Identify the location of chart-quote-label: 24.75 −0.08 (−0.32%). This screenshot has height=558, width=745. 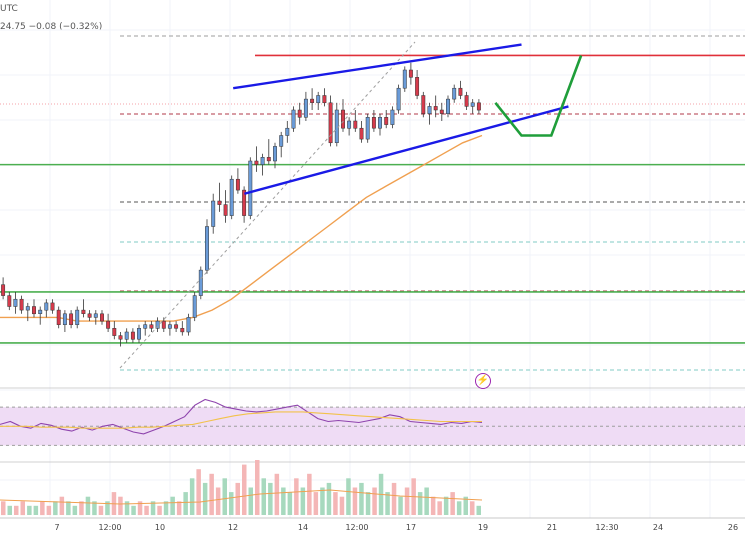
(51, 27).